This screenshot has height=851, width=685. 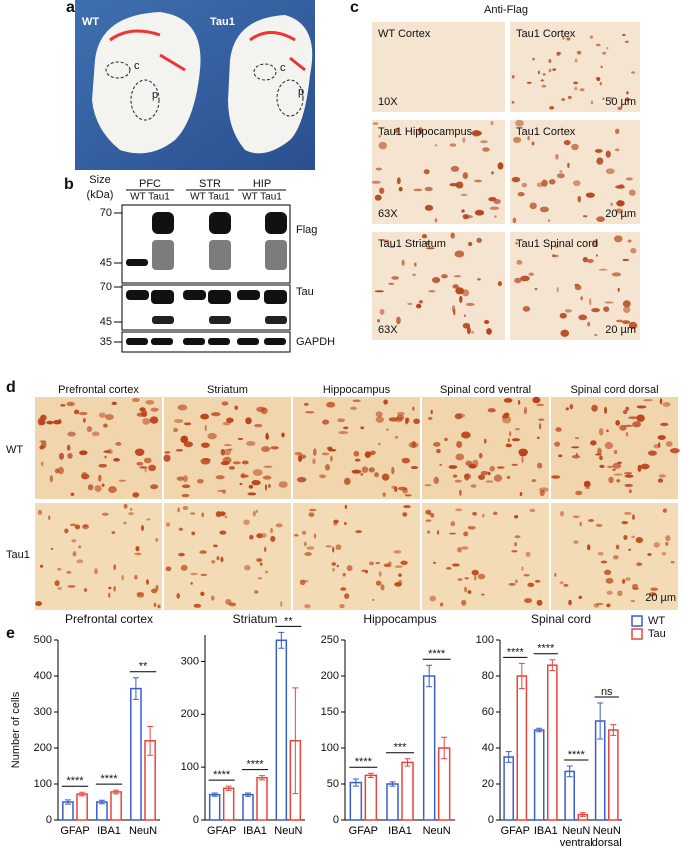 I want to click on significance-label: **, so click(x=288, y=621).